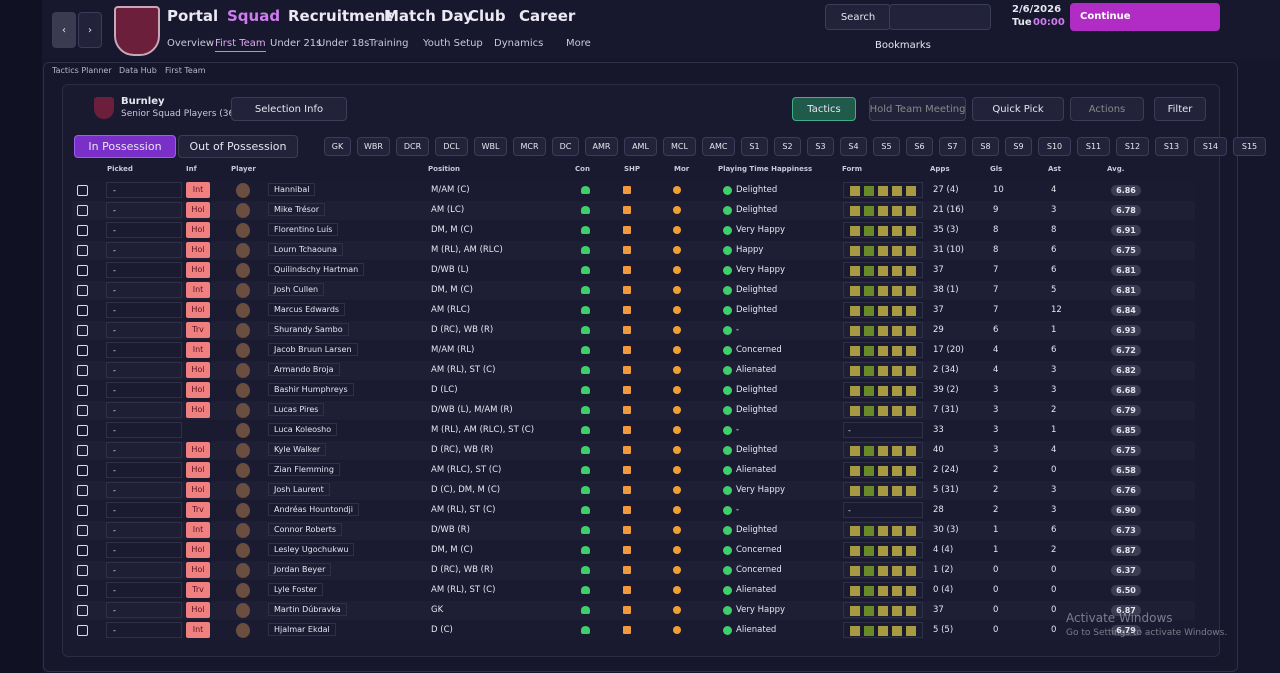 The image size is (1280, 673). Describe the element at coordinates (1210, 146) in the screenshot. I see `position-filter: S14` at that location.